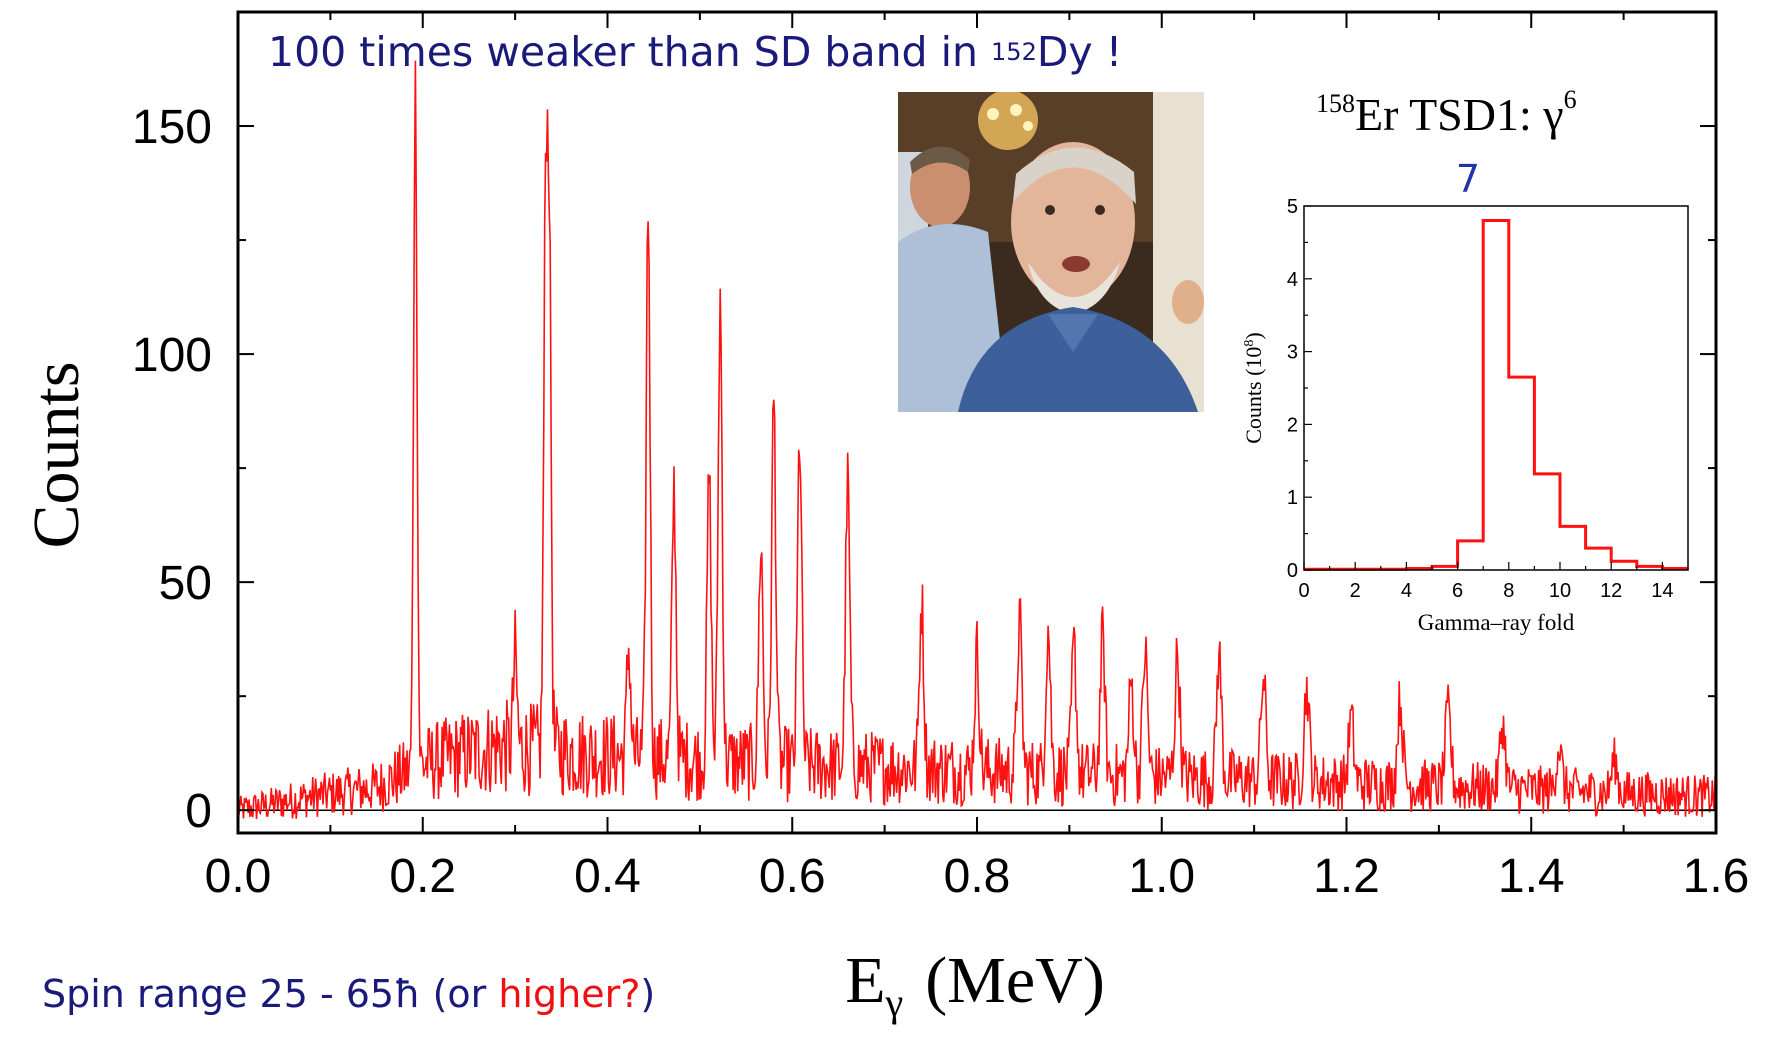 This screenshot has width=1771, height=1042. Describe the element at coordinates (1560, 591) in the screenshot. I see `inset-x-tick-label: 10` at that location.